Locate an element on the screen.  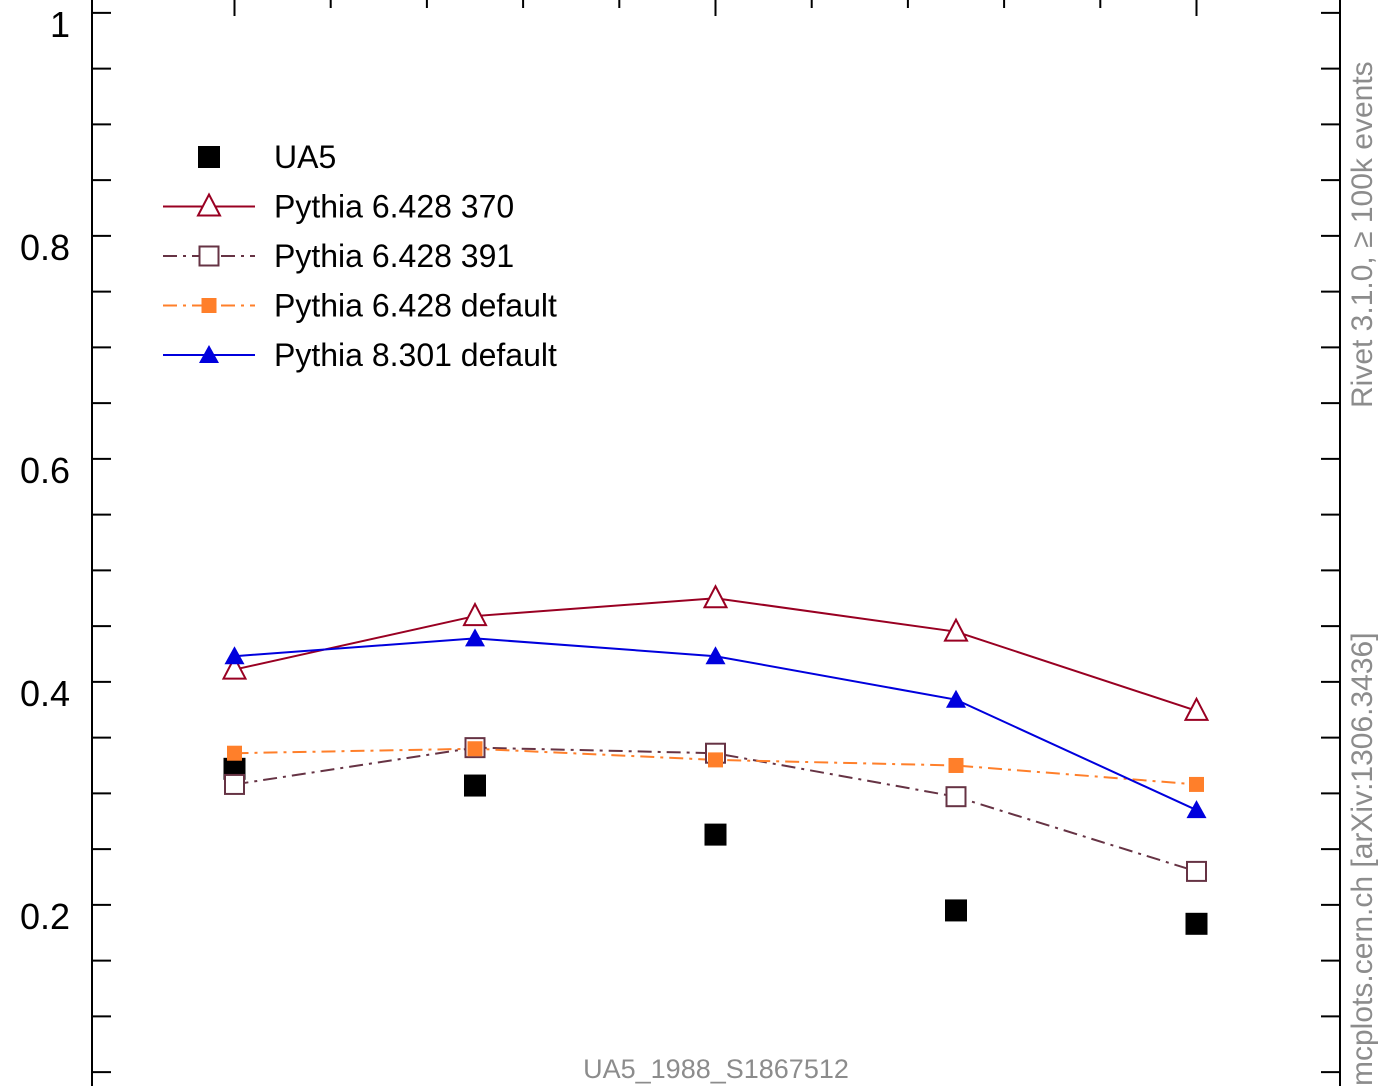
legend-label: Pythia 8.301 default is located at coordinates (415, 355).